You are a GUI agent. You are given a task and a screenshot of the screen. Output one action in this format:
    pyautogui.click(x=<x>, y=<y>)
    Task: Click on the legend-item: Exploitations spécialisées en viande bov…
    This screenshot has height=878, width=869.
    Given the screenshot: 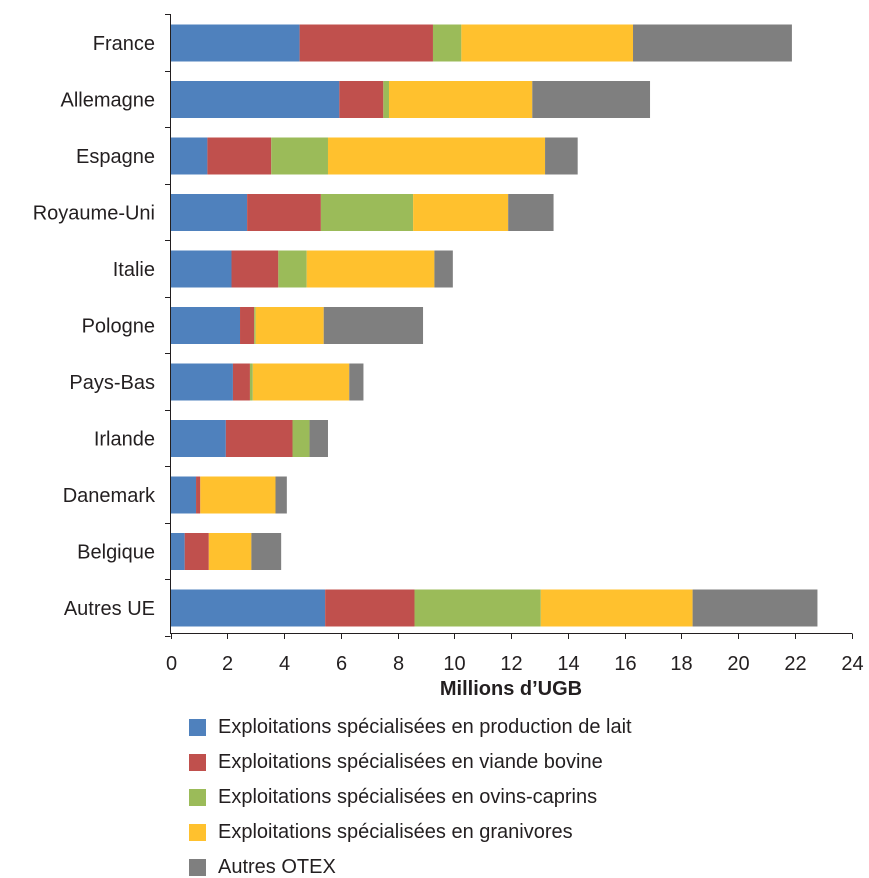 What is the action you would take?
    pyautogui.click(x=410, y=762)
    